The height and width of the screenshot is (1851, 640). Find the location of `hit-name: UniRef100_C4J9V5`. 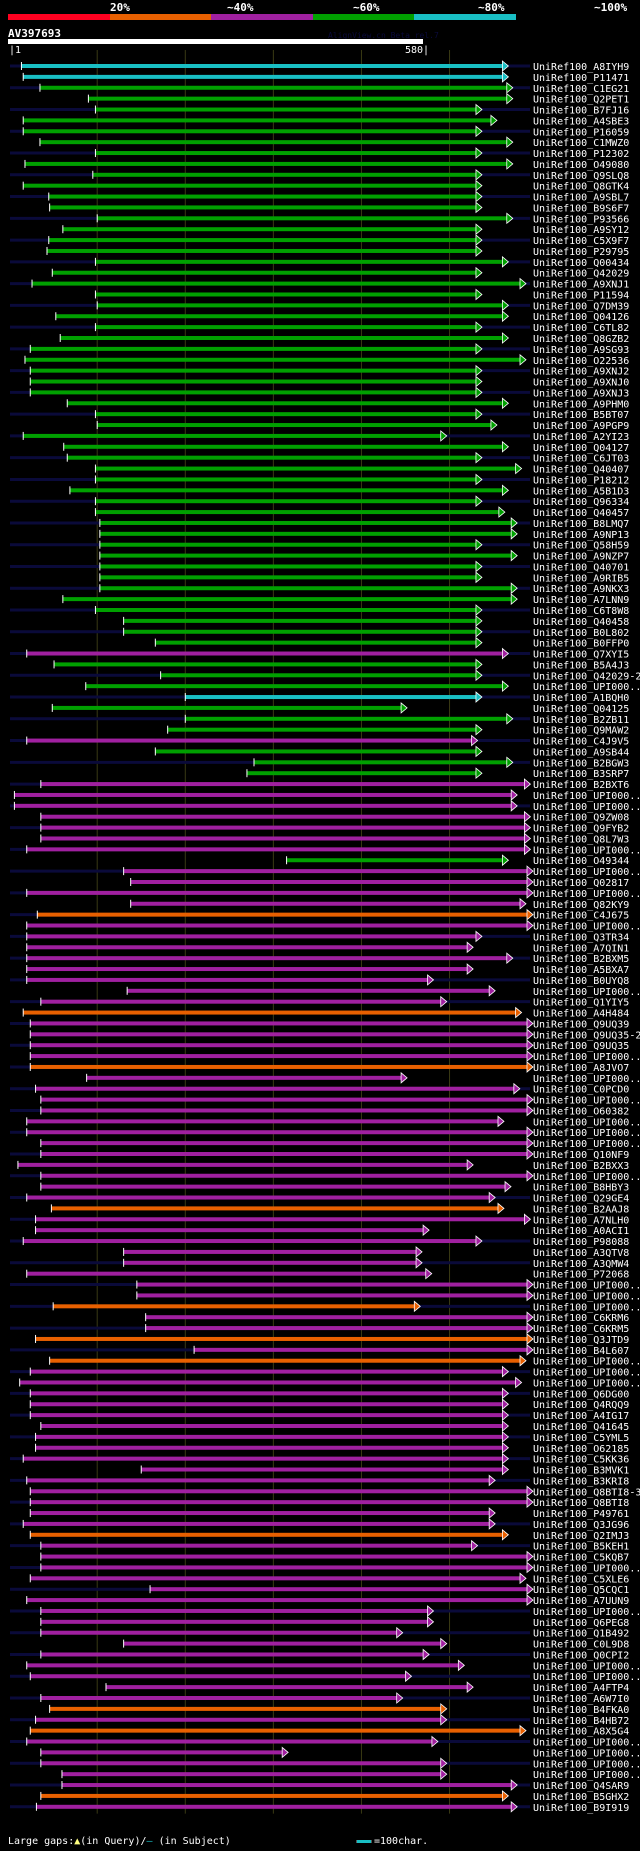

hit-name: UniRef100_C4J9V5 is located at coordinates (581, 742).